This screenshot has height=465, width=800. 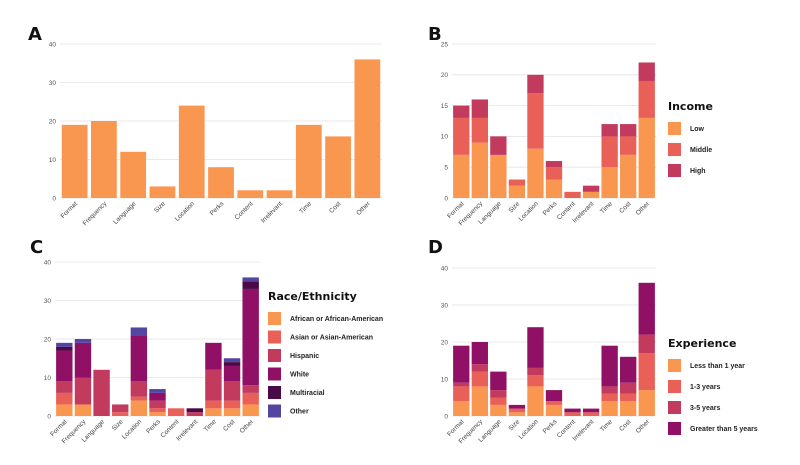 What do you see at coordinates (702, 343) in the screenshot?
I see `legend-title: Experience` at bounding box center [702, 343].